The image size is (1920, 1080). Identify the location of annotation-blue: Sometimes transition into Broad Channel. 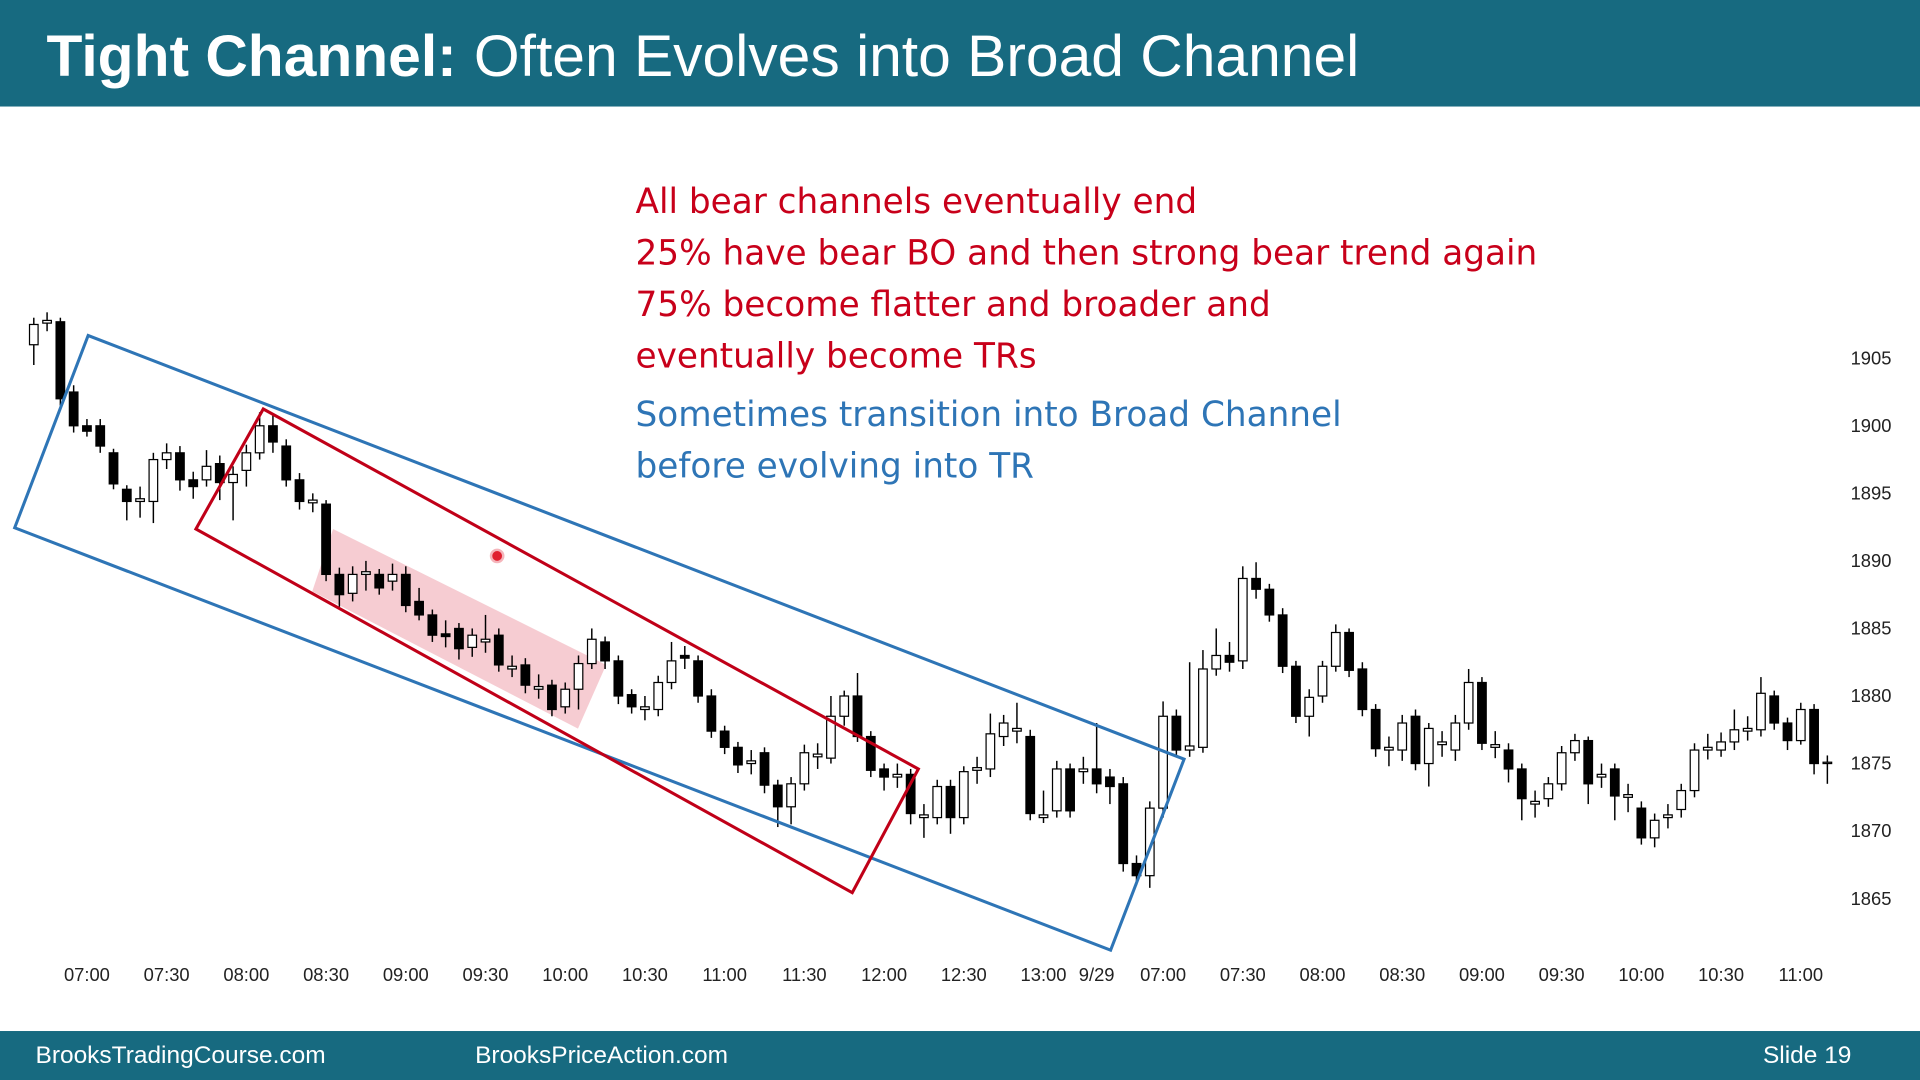
(989, 415).